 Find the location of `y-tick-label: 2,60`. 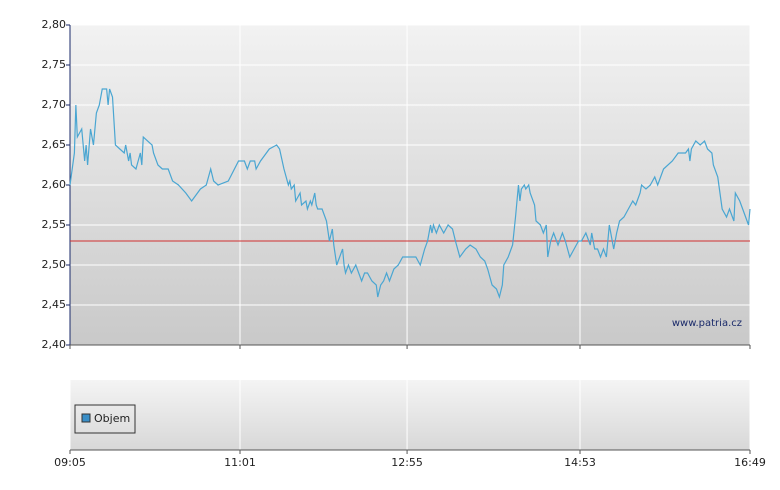

y-tick-label: 2,60 is located at coordinates (54, 184).